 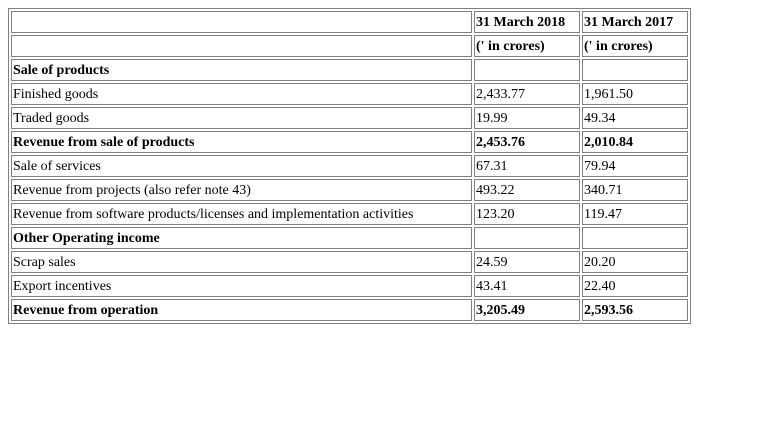 I want to click on row-value-2018: 67.31, so click(x=527, y=166).